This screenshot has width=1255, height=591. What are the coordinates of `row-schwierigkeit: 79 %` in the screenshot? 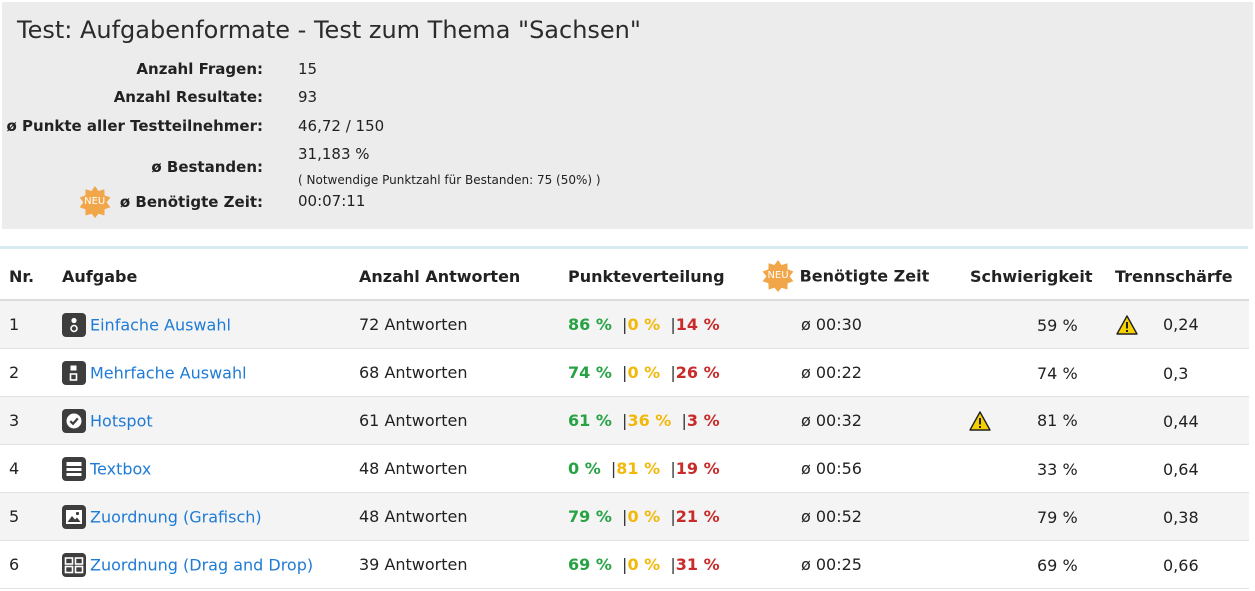 It's located at (1041, 516).